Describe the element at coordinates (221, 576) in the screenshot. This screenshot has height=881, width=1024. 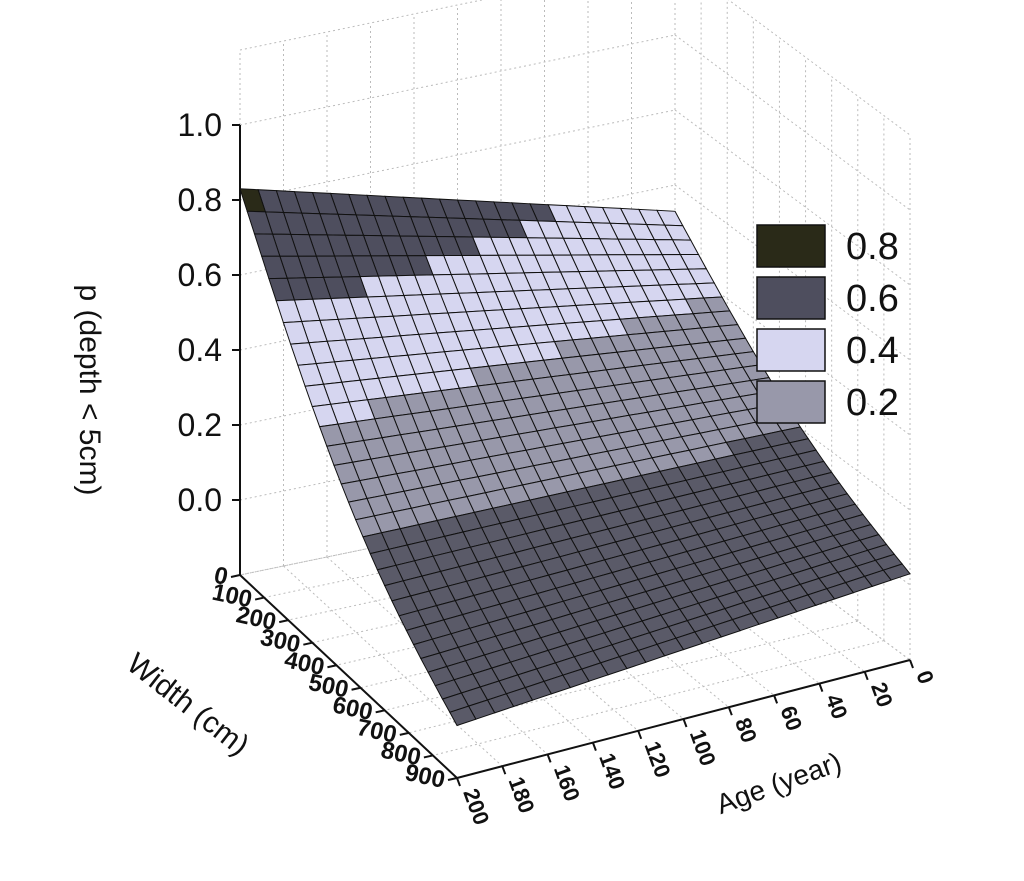
I see `width-tick-label: 0` at that location.